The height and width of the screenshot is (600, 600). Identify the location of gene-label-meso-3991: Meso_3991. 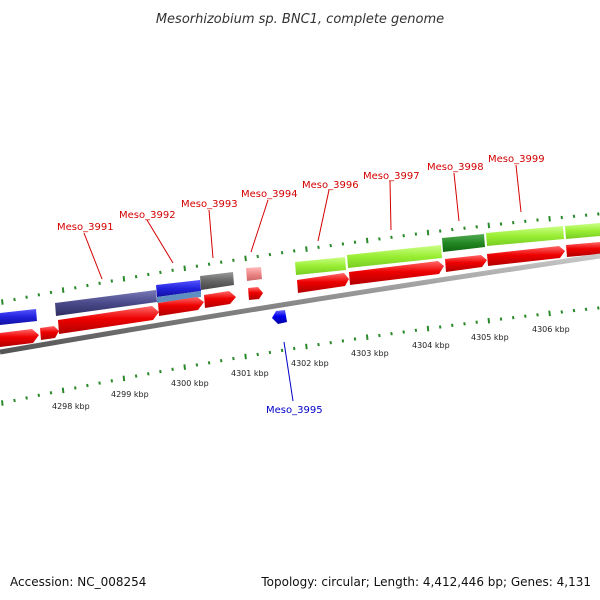
(85, 227).